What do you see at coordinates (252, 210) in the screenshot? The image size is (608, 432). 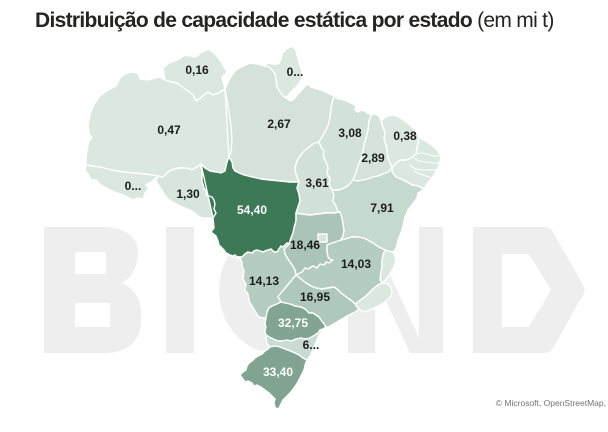 I see `svg-text: 54,40` at bounding box center [252, 210].